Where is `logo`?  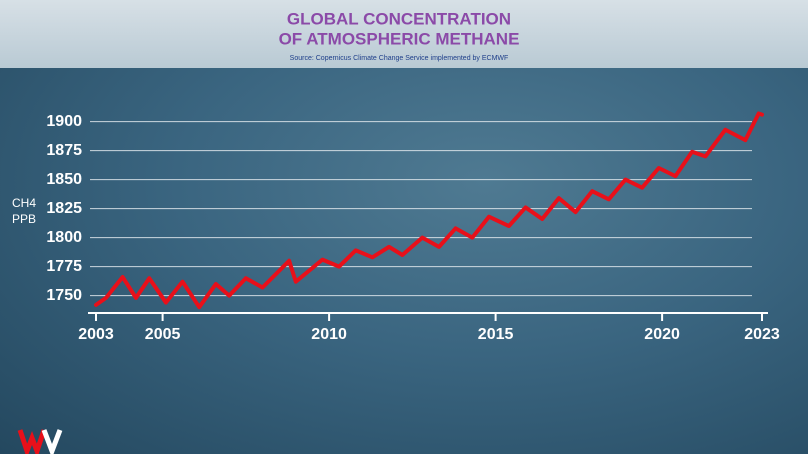
logo is located at coordinates (40, 441).